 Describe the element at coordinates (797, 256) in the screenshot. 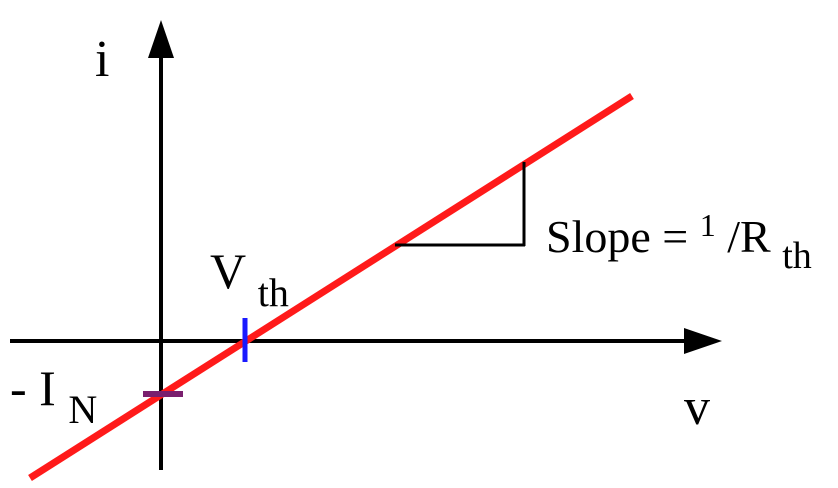

I see `slope-label-sub: th` at that location.